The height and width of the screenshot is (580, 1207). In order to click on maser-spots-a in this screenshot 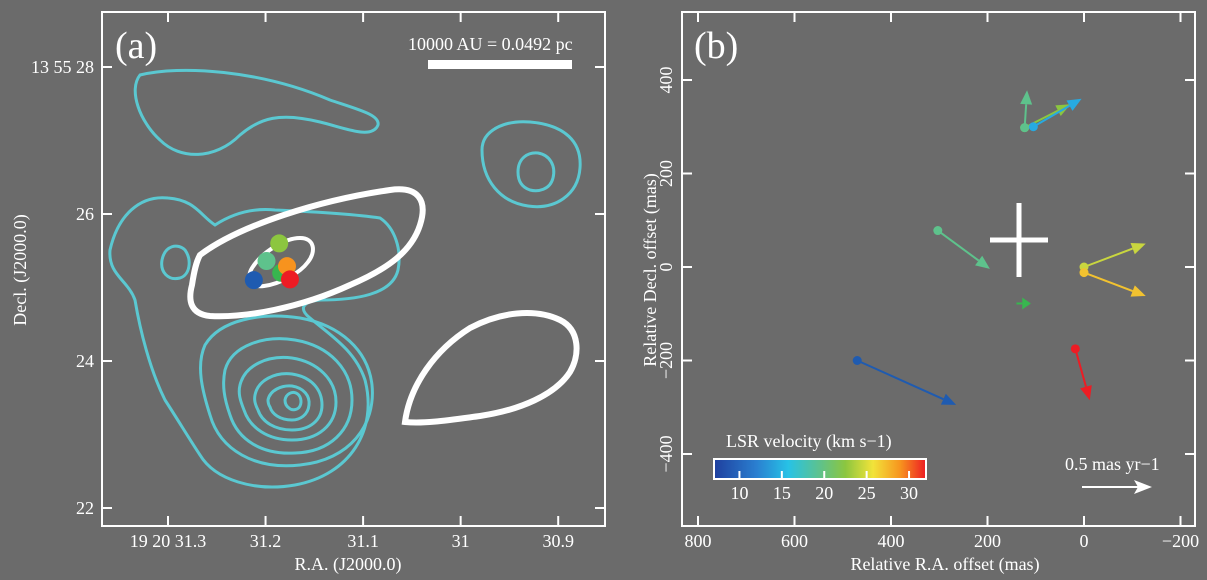, I will do `click(271, 262)`.